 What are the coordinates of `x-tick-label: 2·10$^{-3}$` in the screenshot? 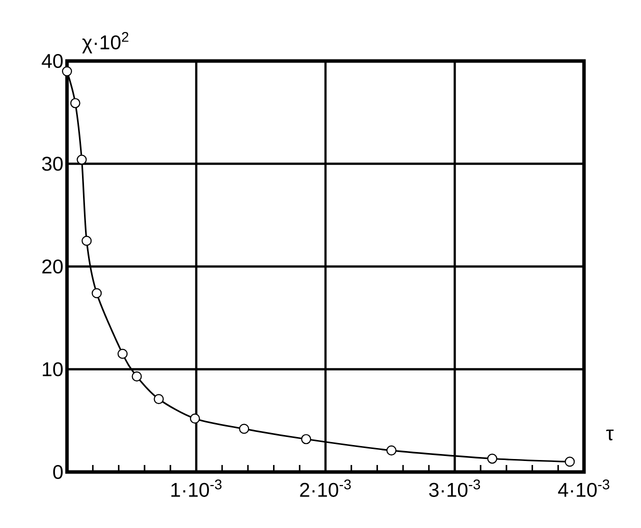 It's located at (325, 488).